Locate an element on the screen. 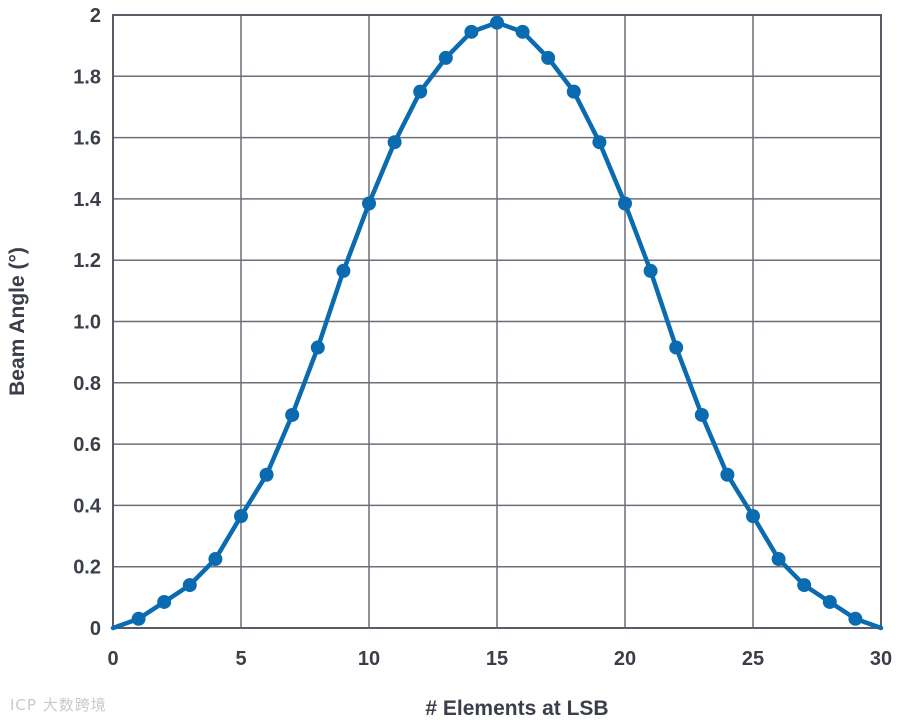  y-tick-label: 1.6 is located at coordinates (87, 139).